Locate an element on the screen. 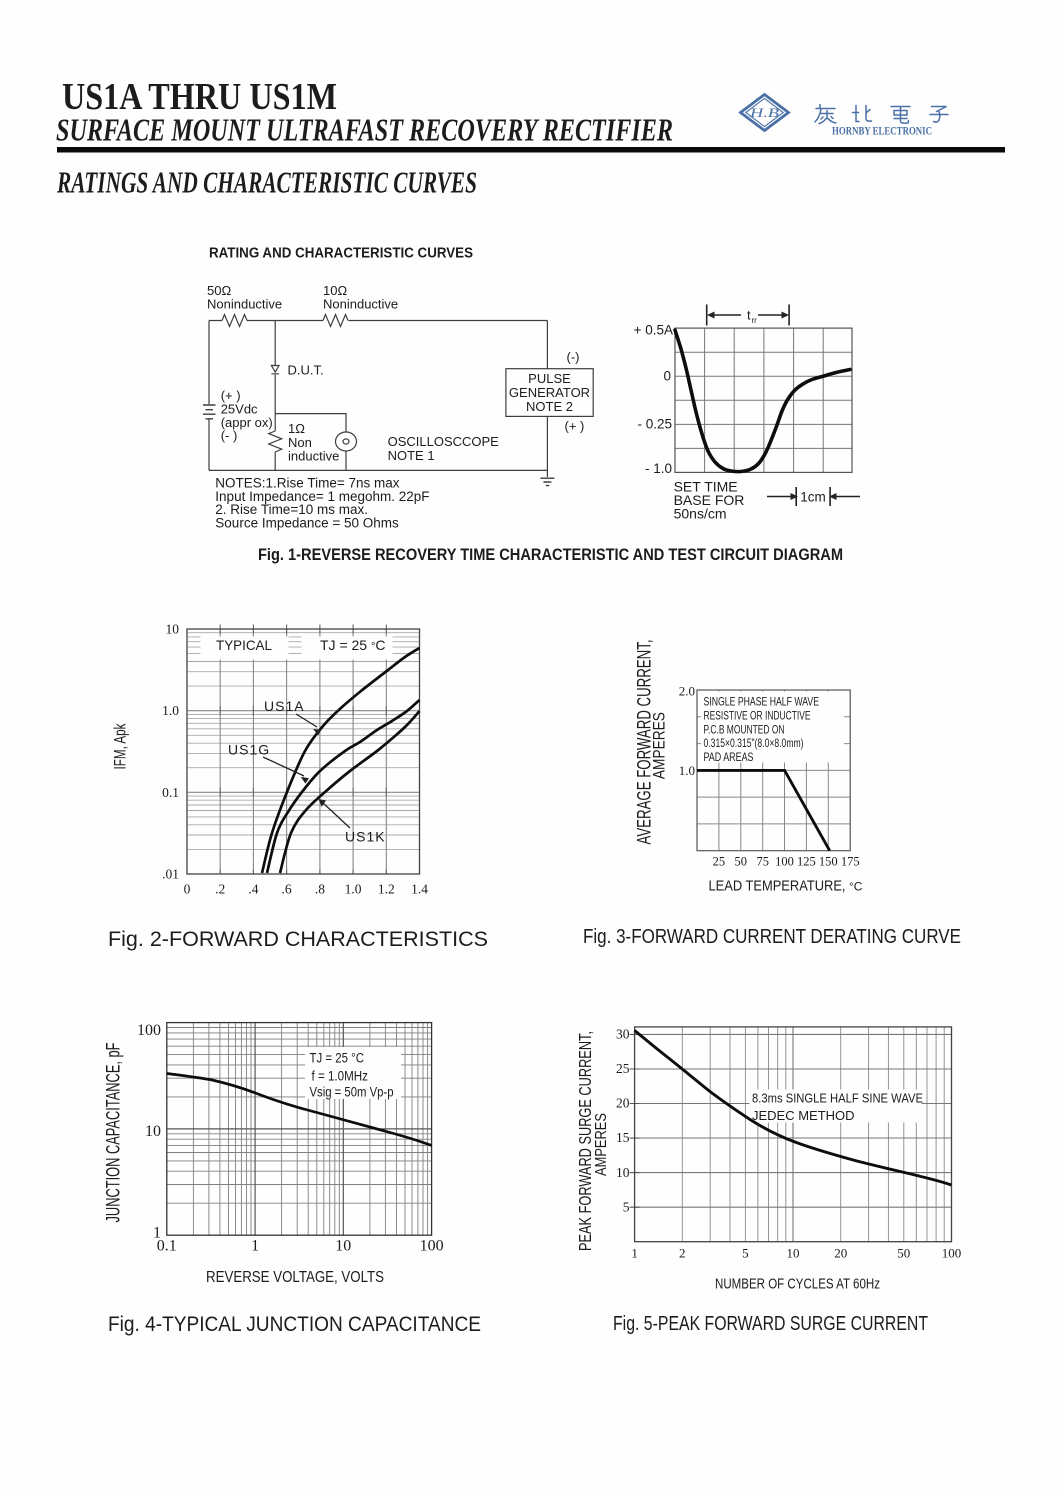 The width and height of the screenshot is (1060, 1499). svg-text: + 0.5A is located at coordinates (653, 330).